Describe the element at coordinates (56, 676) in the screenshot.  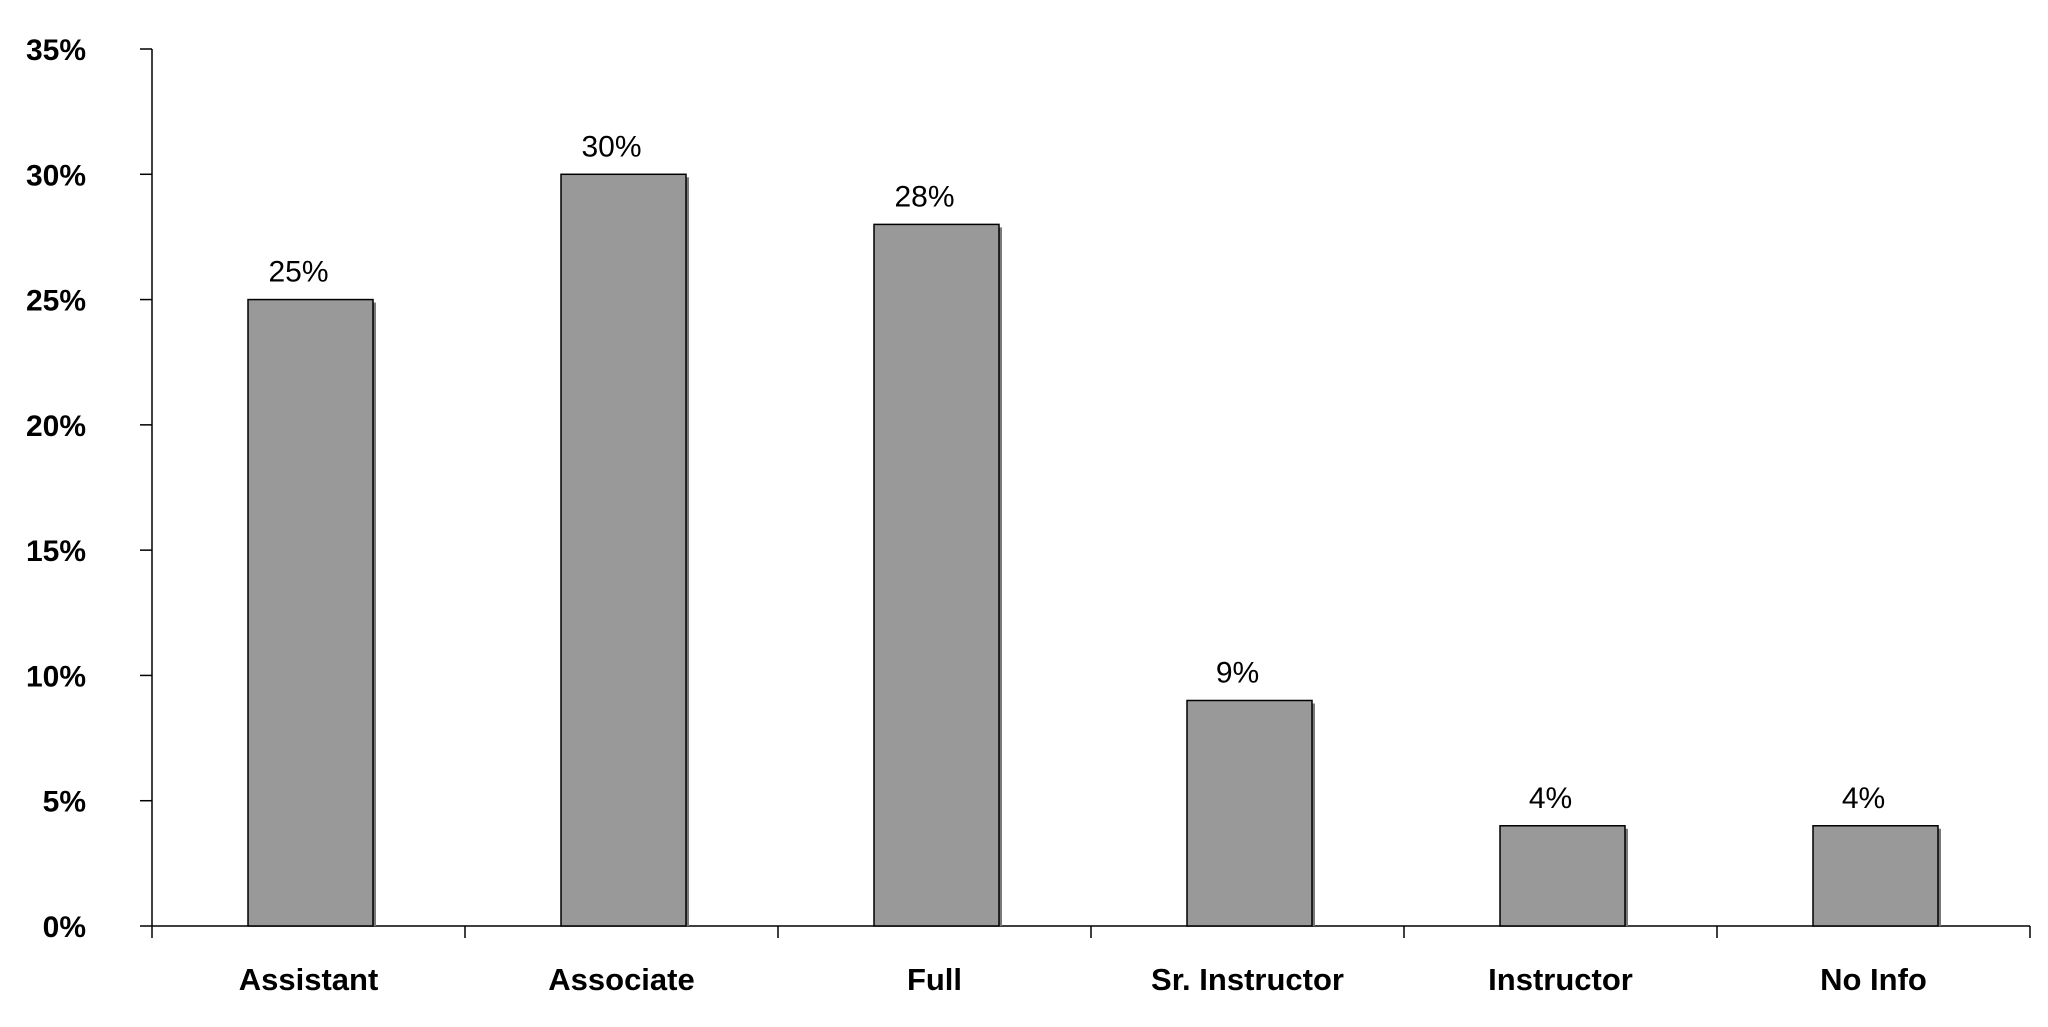
I see `y-tick-label: 10%` at that location.